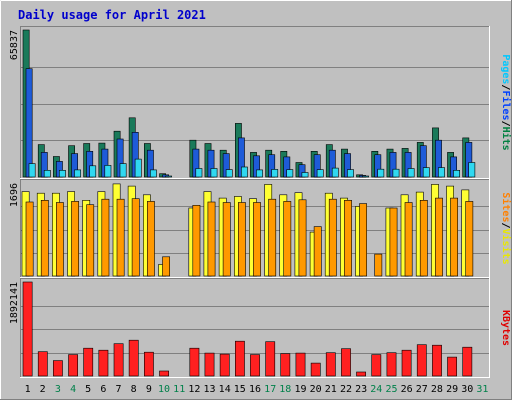  What do you see at coordinates (225, 389) in the screenshot?
I see `x-tick-label-day-14: 14` at bounding box center [225, 389].